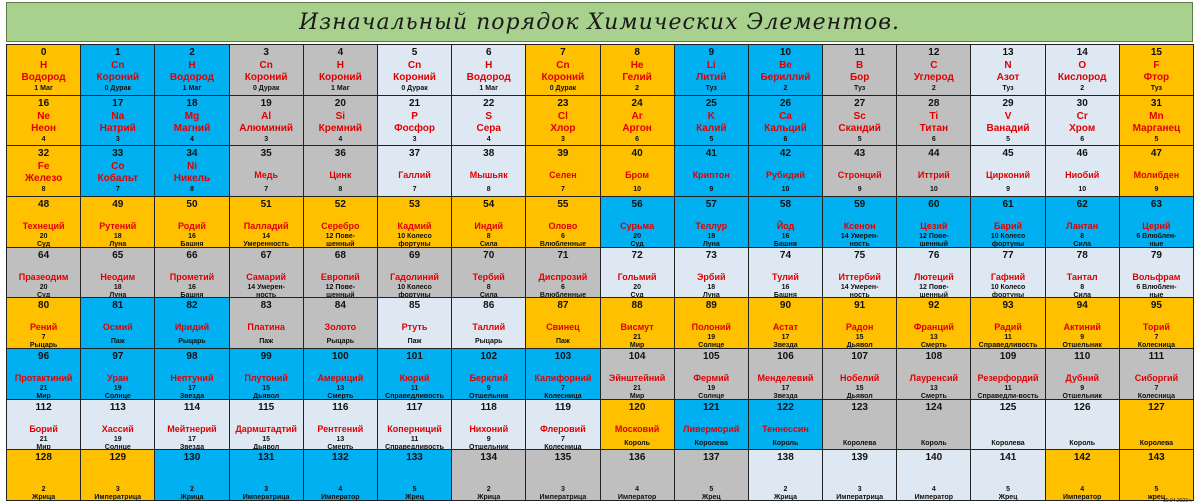 The width and height of the screenshot is (1200, 504). What do you see at coordinates (563, 52) in the screenshot?
I see `element-number: 7` at bounding box center [563, 52].